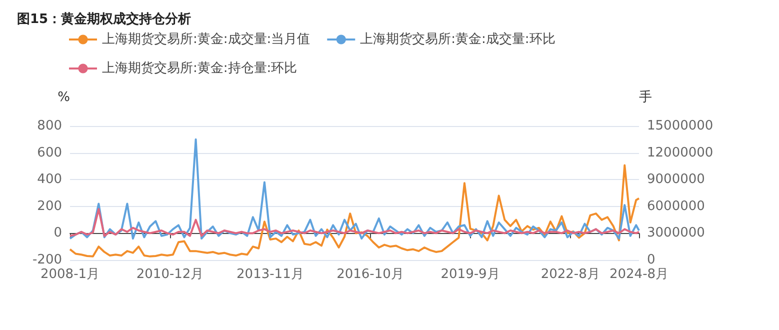 This screenshot has width=779, height=330. I want to click on legend-label: 上海期货交易所:黄金:成交量:环比, so click(458, 39).